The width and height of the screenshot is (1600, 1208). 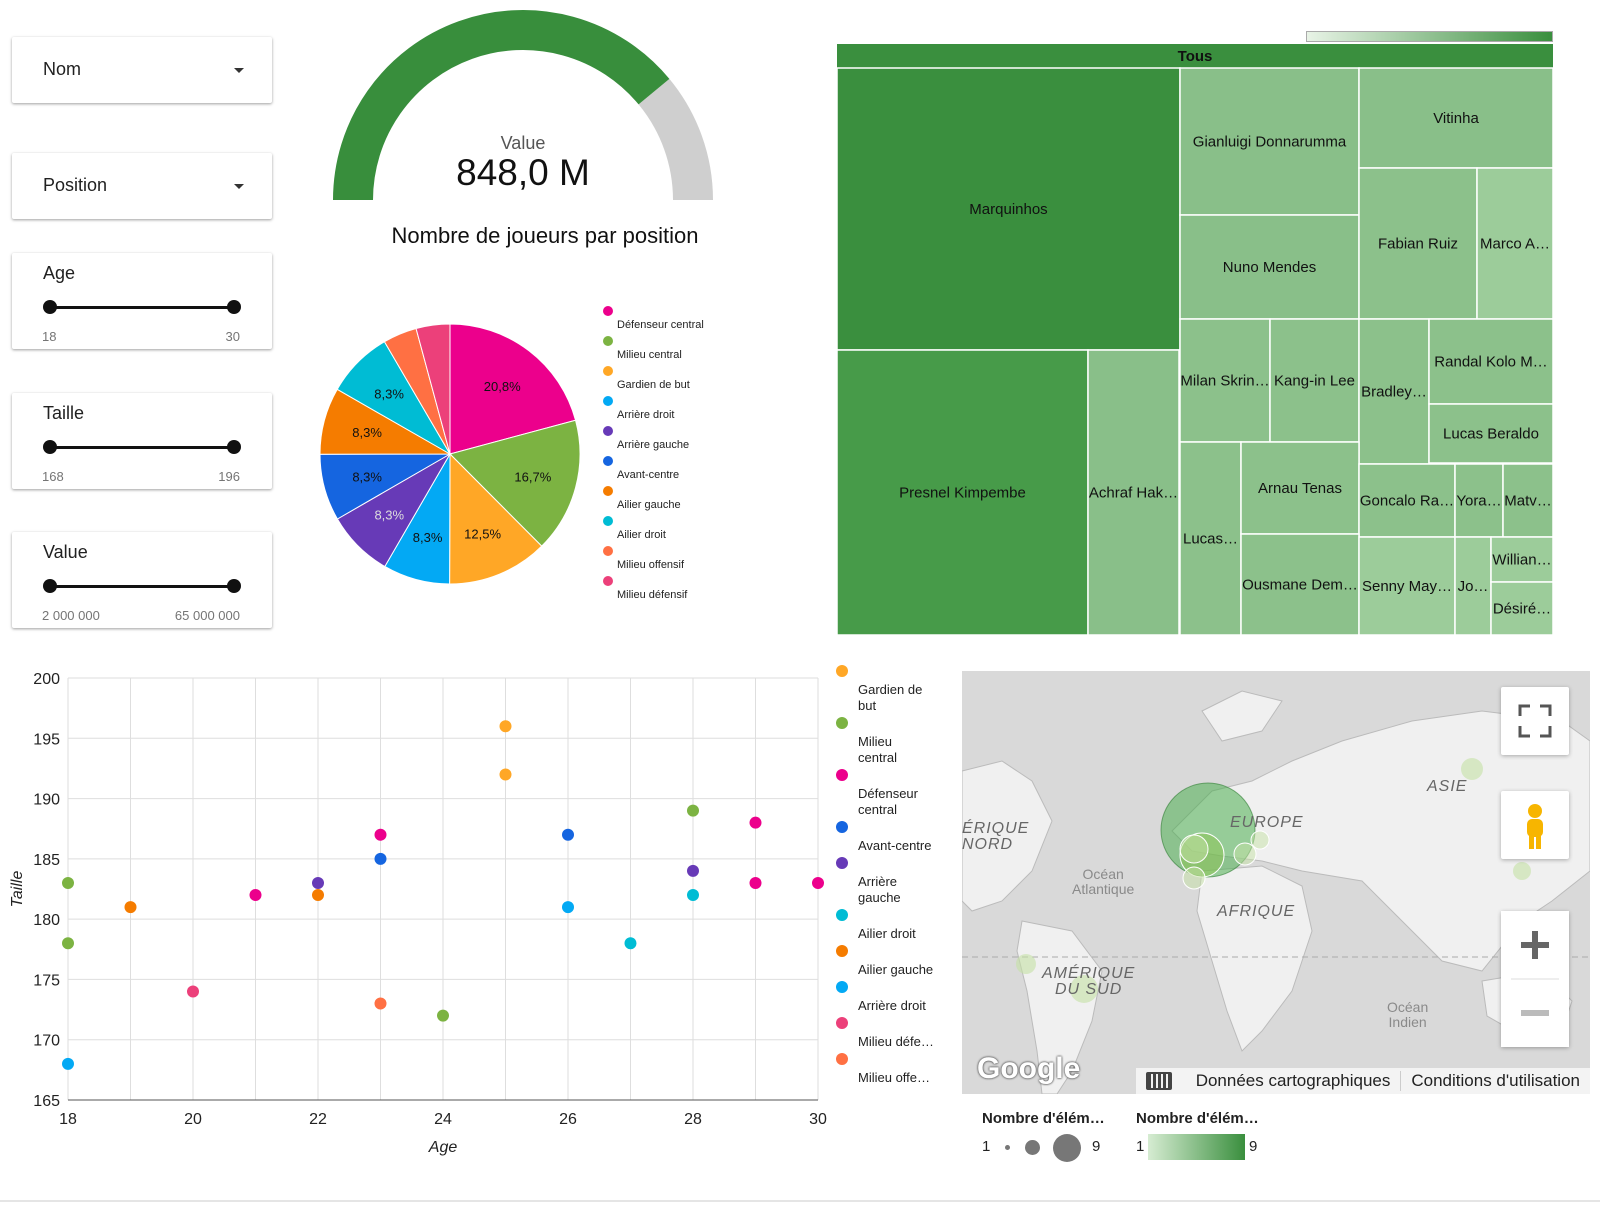 I want to click on scatter-legend-label-1: Milieu central, so click(x=877, y=749).